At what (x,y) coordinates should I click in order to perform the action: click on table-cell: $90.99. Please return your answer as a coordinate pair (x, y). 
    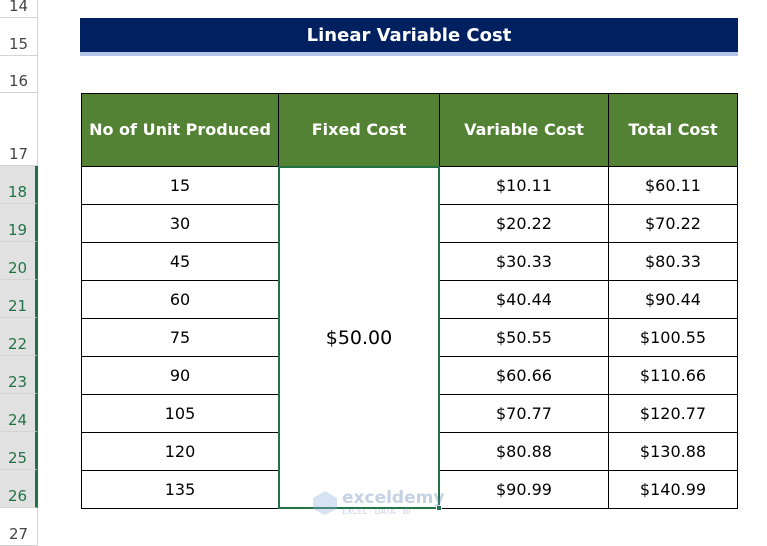
    Looking at the image, I should click on (524, 489).